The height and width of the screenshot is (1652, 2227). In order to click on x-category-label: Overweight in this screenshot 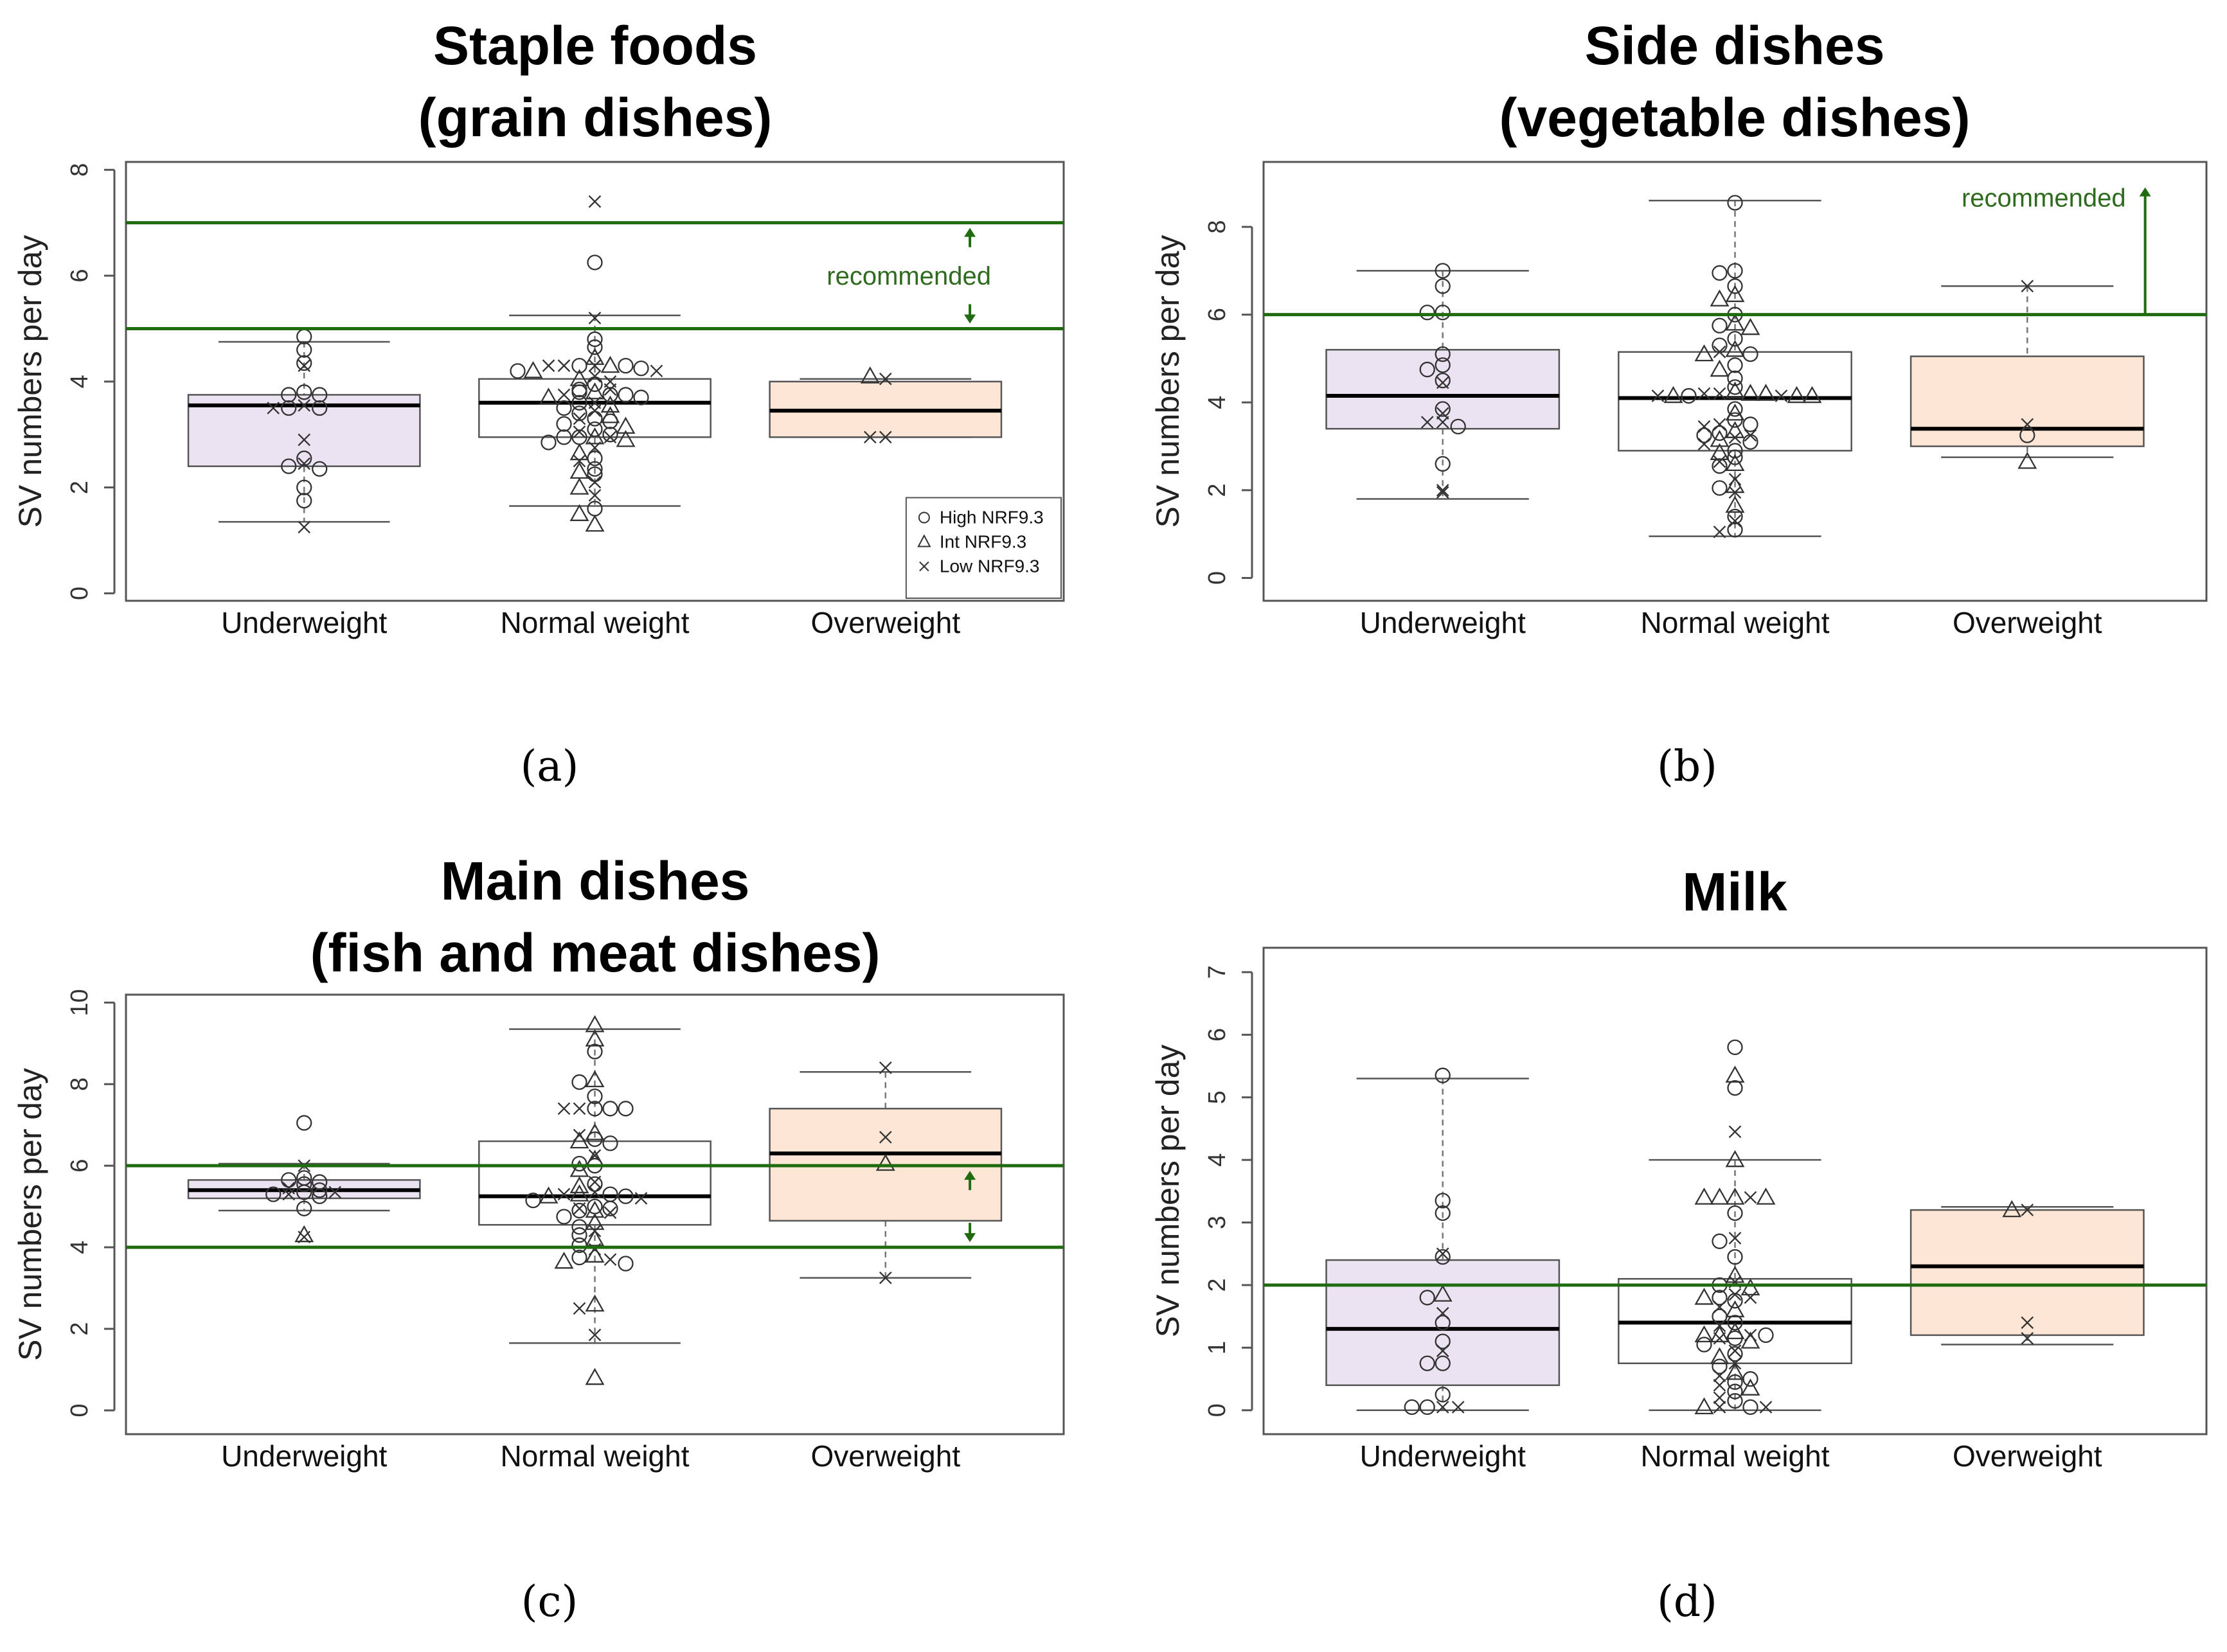, I will do `click(2027, 1456)`.